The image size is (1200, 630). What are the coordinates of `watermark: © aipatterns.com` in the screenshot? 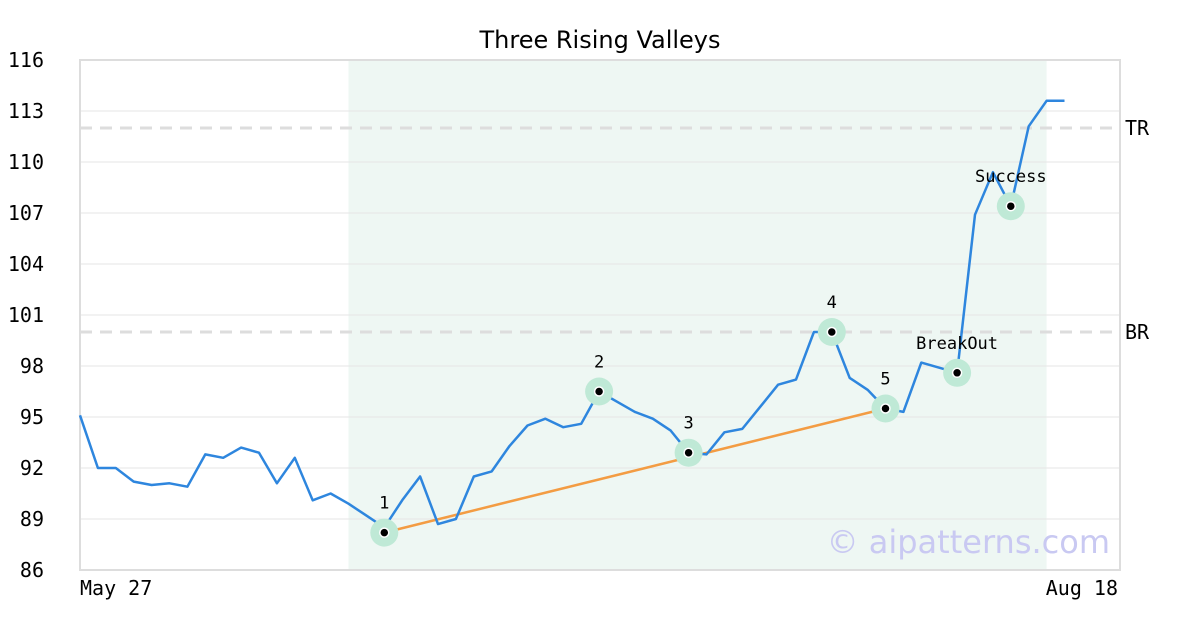 It's located at (968, 542).